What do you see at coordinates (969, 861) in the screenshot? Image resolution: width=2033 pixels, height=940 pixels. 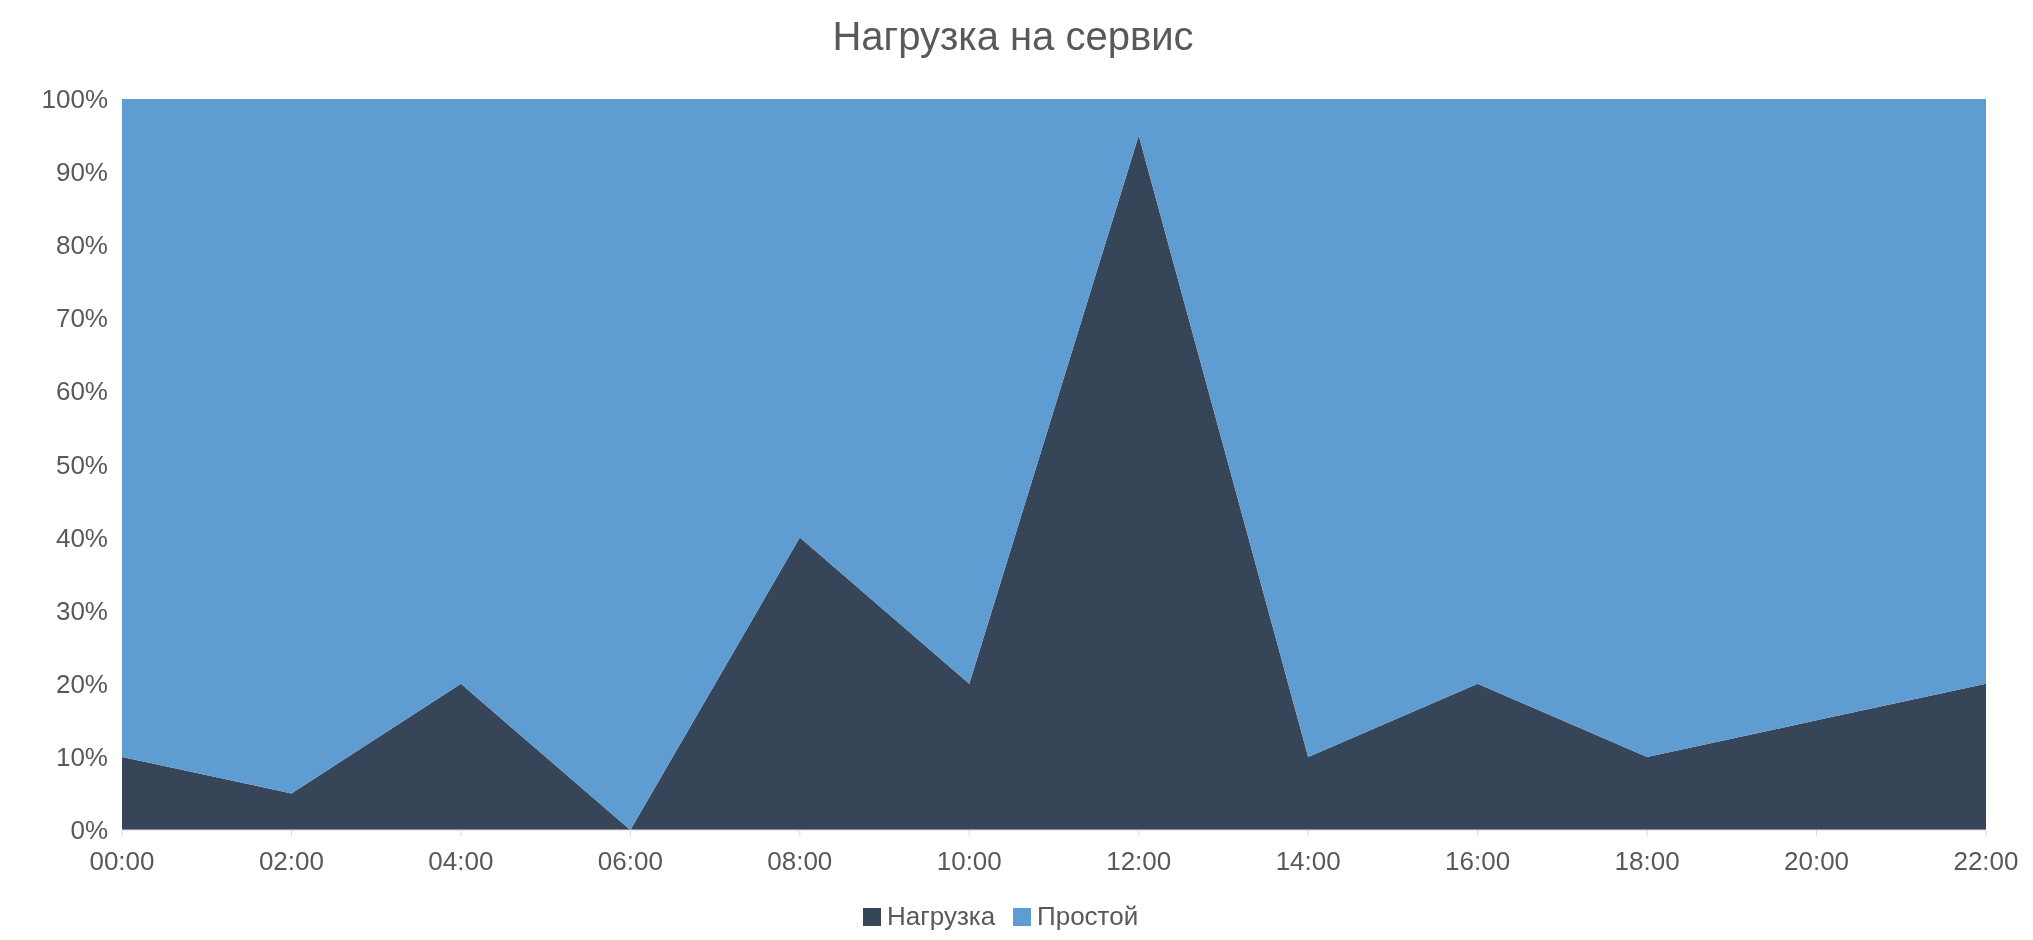 I see `x-tick-label: 10:00` at bounding box center [969, 861].